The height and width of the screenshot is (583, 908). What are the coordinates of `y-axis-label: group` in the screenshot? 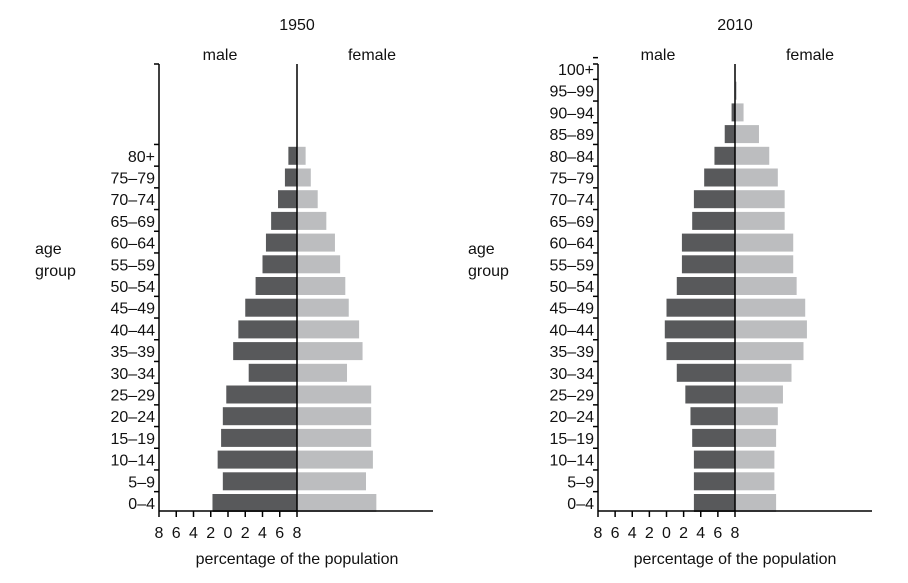 It's located at (488, 271).